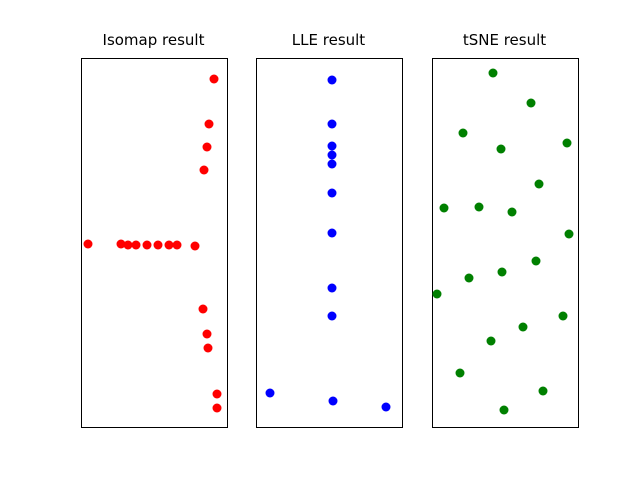 The width and height of the screenshot is (640, 480). Describe the element at coordinates (504, 40) in the screenshot. I see `tsne-title: tSNE result` at that location.